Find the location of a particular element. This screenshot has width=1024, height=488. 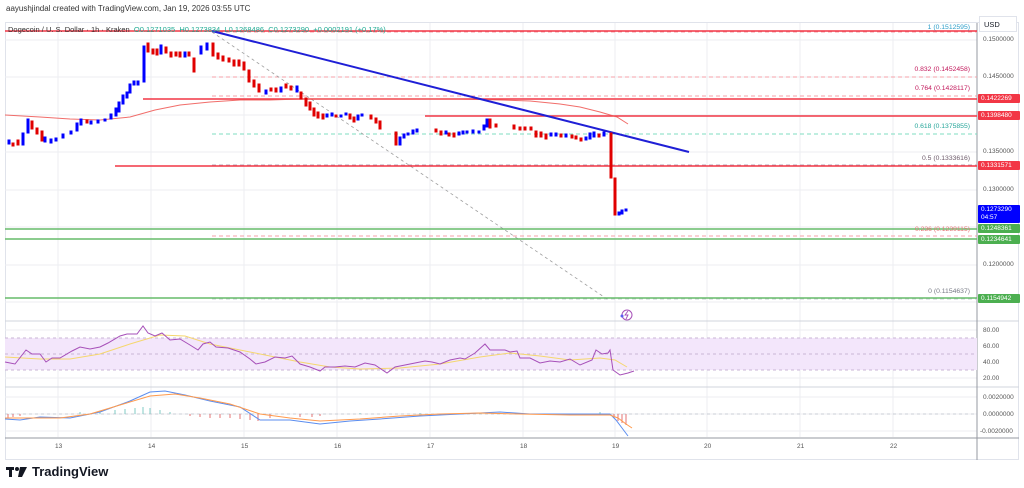

macd-histogram-positive is located at coordinates (340, 410).